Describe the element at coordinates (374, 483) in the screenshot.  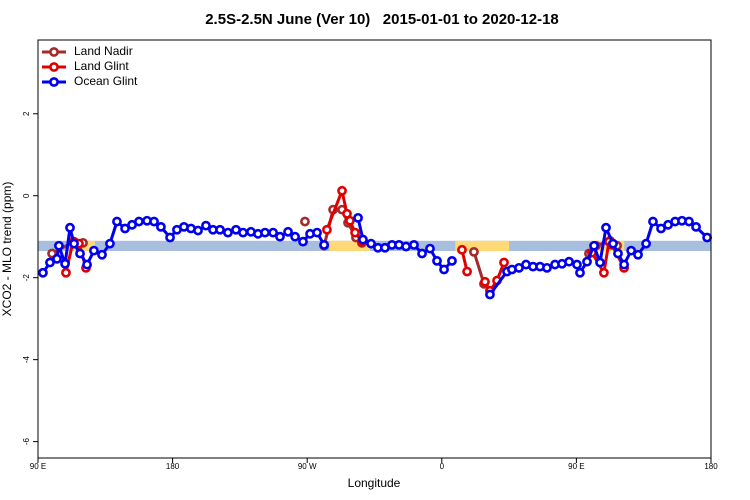
I see `x-axis-label: Longitude` at that location.